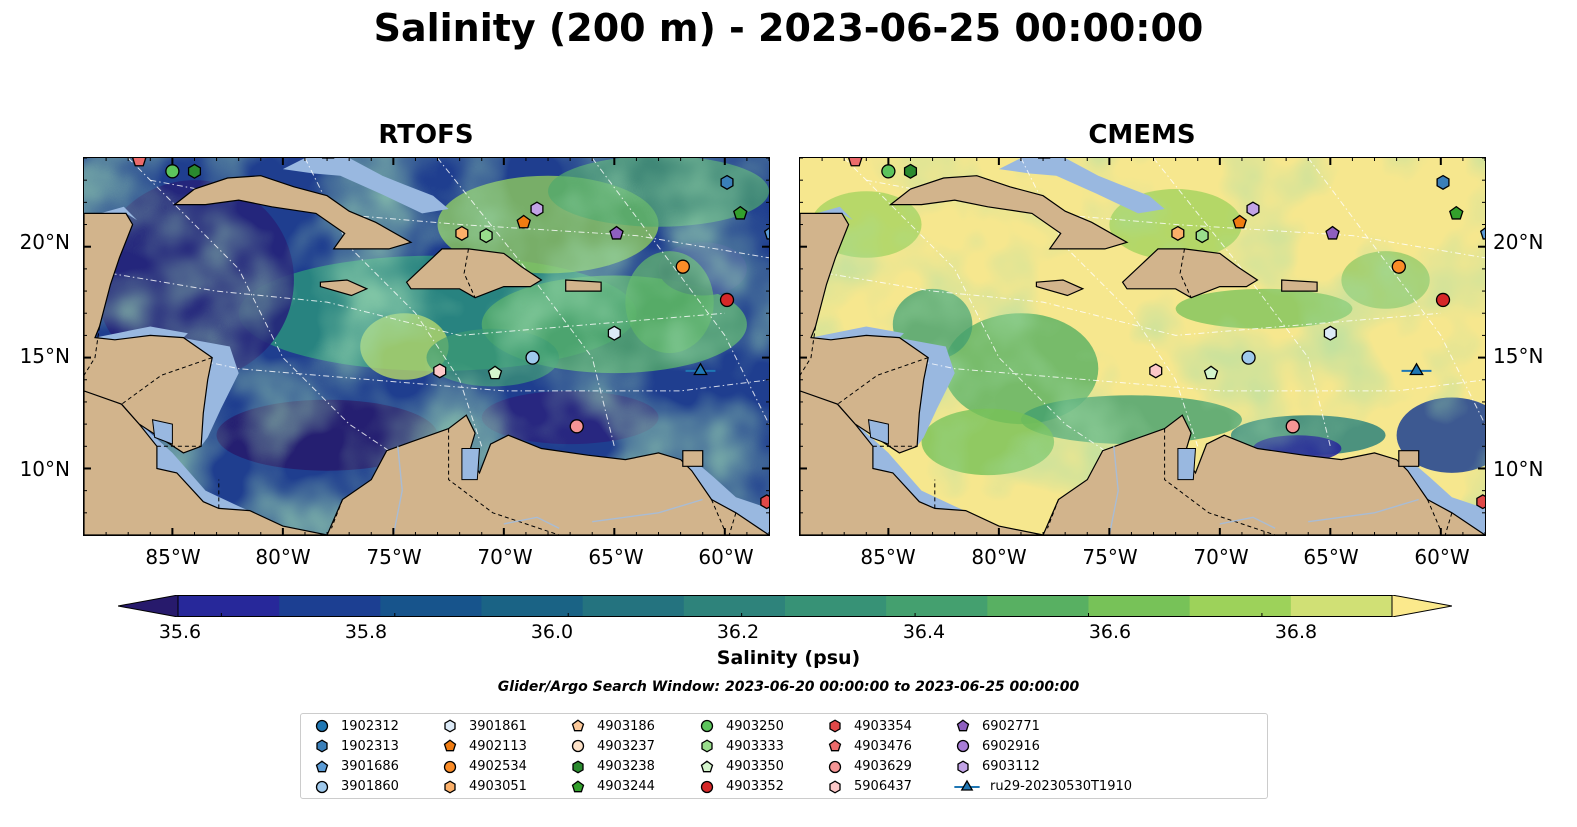  I want to click on x-tick-label: 70°W, so click(1221, 557).